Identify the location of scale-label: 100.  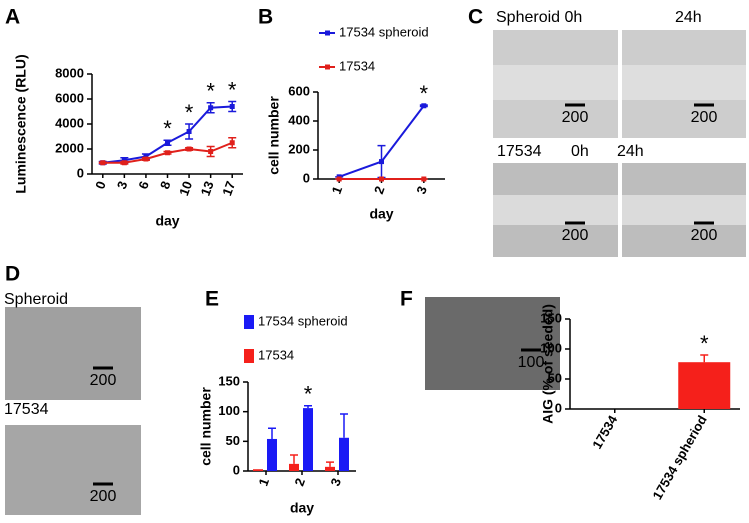
(531, 362).